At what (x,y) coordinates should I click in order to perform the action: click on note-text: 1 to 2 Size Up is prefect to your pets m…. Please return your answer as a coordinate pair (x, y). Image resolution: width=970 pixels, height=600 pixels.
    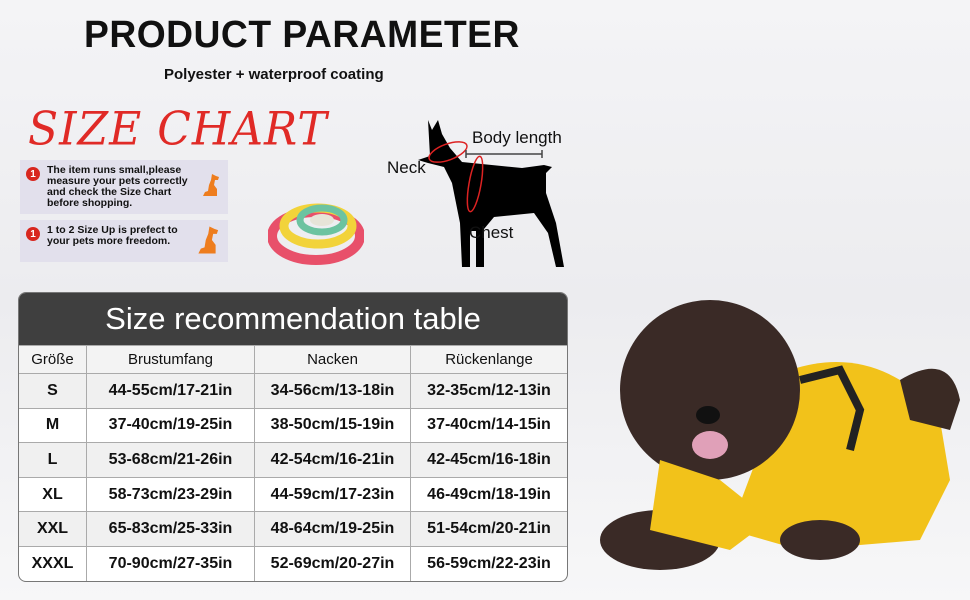
    Looking at the image, I should click on (112, 235).